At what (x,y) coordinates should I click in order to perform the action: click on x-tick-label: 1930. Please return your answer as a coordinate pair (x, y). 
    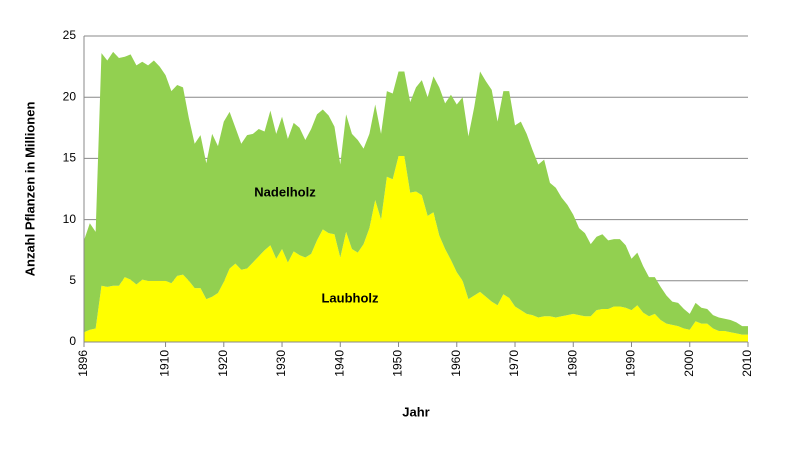
    Looking at the image, I should click on (281, 363).